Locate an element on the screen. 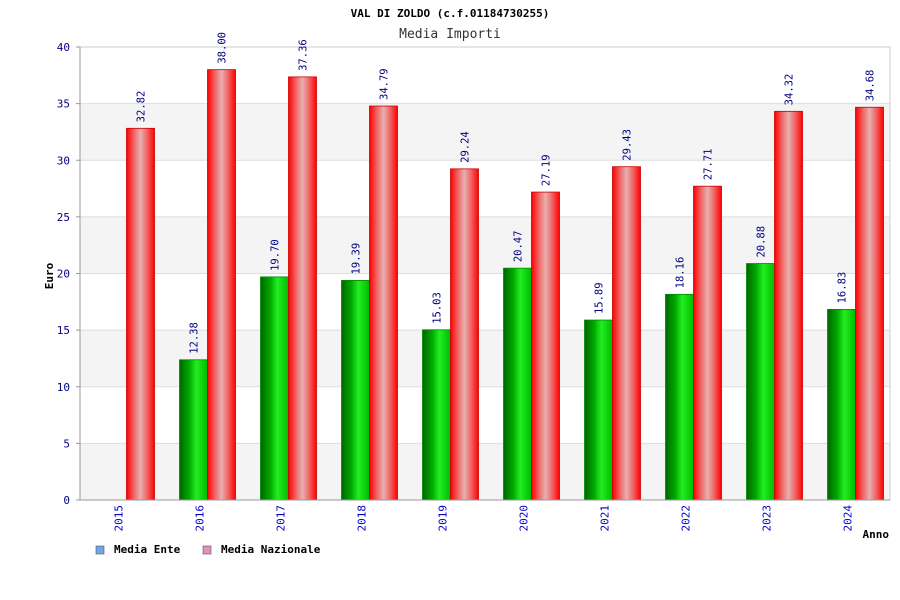 This screenshot has height=600, width=900. x-tick-label: 2021 is located at coordinates (605, 518).